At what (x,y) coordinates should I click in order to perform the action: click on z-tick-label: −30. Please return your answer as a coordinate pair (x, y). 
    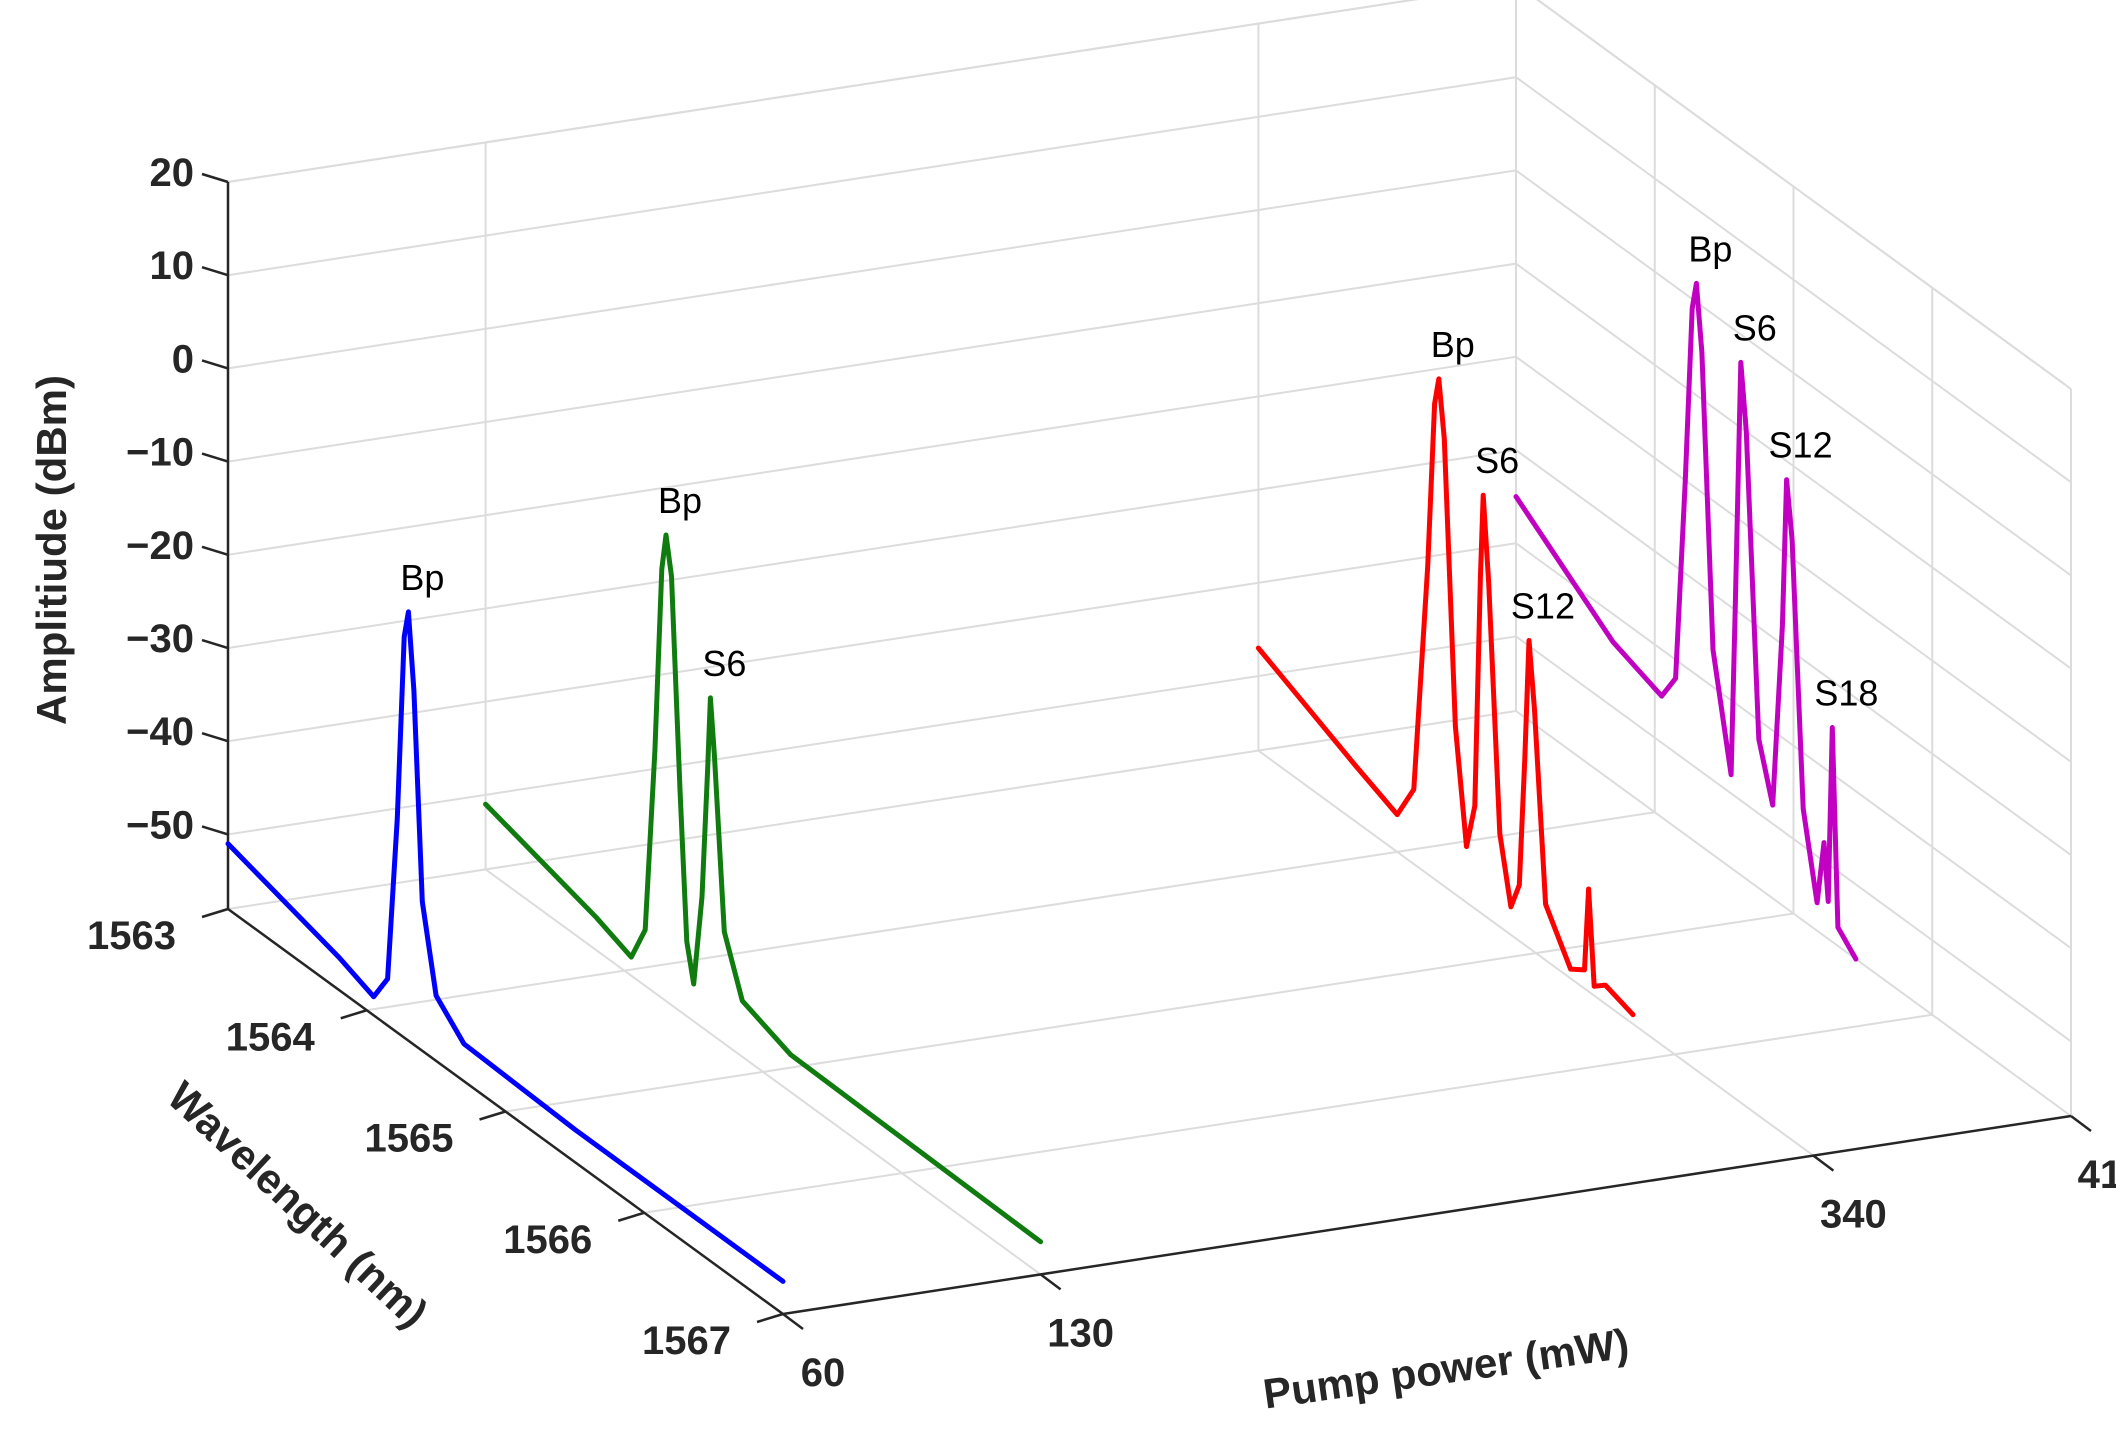
    Looking at the image, I should click on (160, 639).